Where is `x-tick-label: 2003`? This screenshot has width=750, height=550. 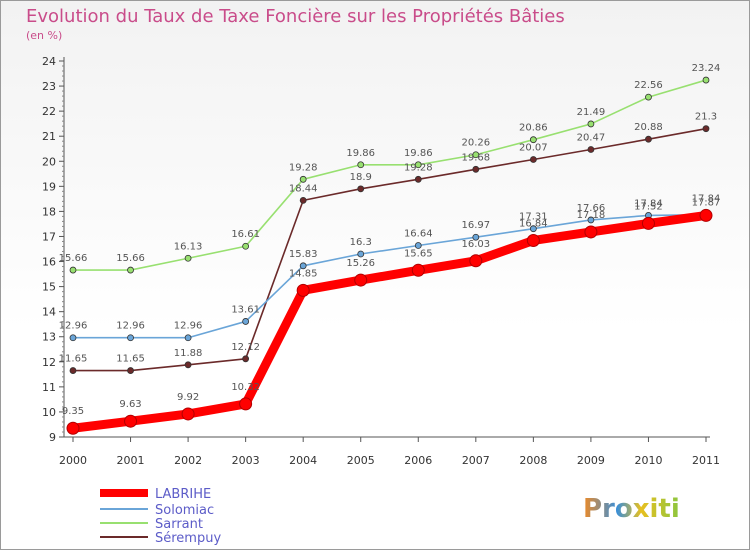 x-tick-label: 2003 is located at coordinates (246, 460).